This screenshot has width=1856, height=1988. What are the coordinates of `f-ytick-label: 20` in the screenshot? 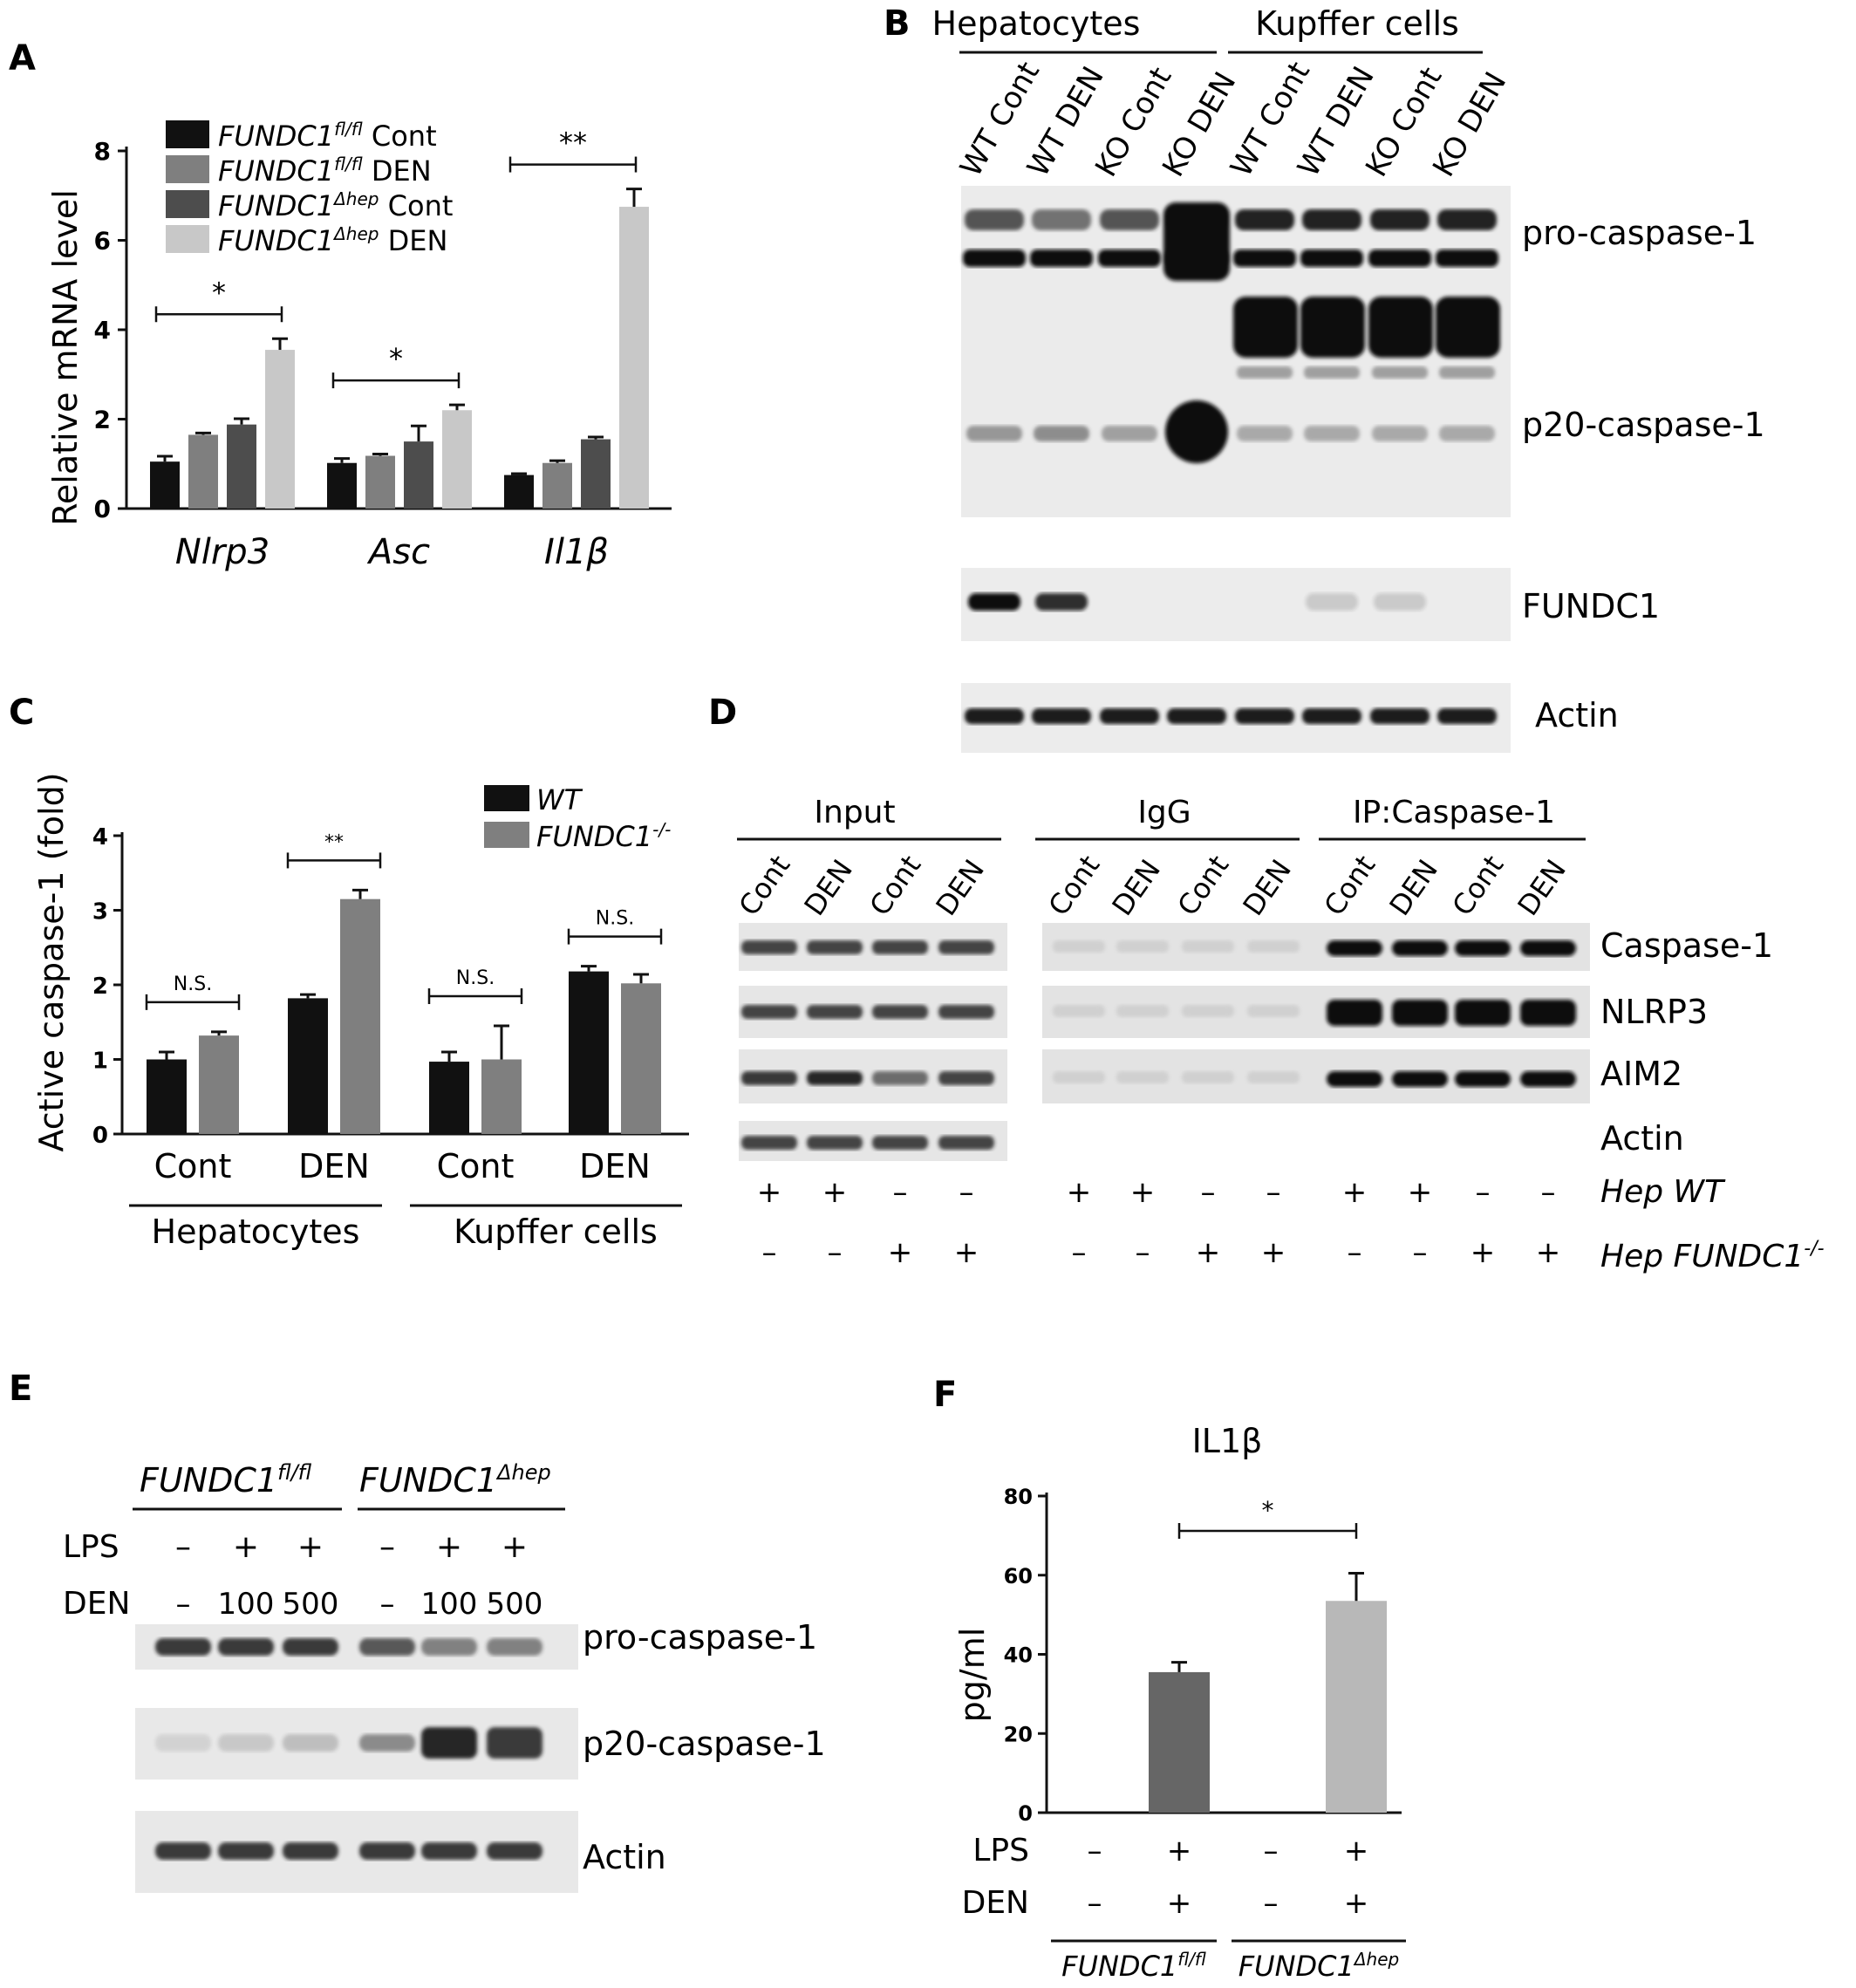 It's located at (1018, 1734).